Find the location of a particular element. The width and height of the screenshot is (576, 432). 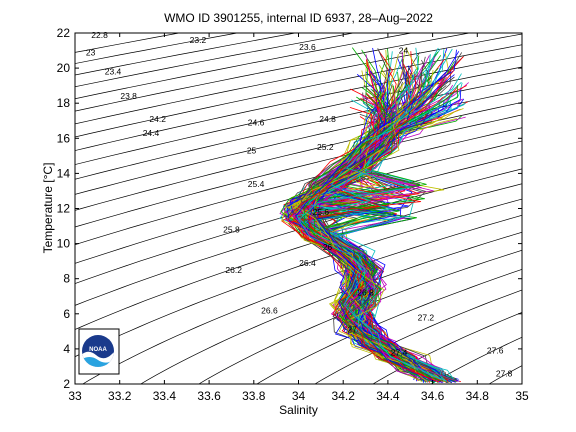

contour-label: 27.8 is located at coordinates (504, 373).